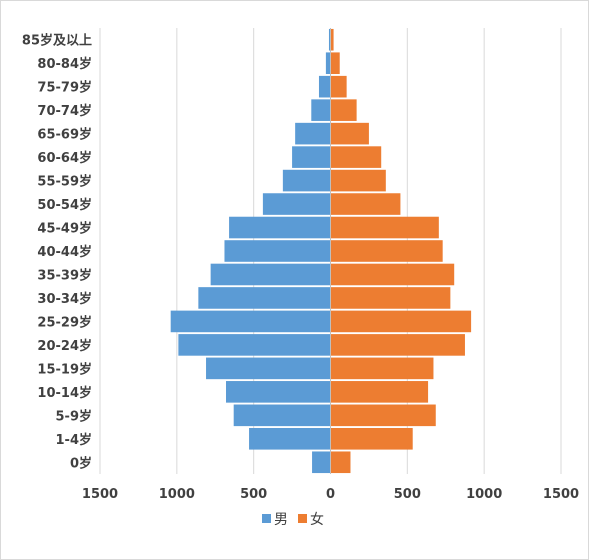 Image resolution: width=589 pixels, height=560 pixels. What do you see at coordinates (317, 519) in the screenshot?
I see `legend-label-female: 女` at bounding box center [317, 519].